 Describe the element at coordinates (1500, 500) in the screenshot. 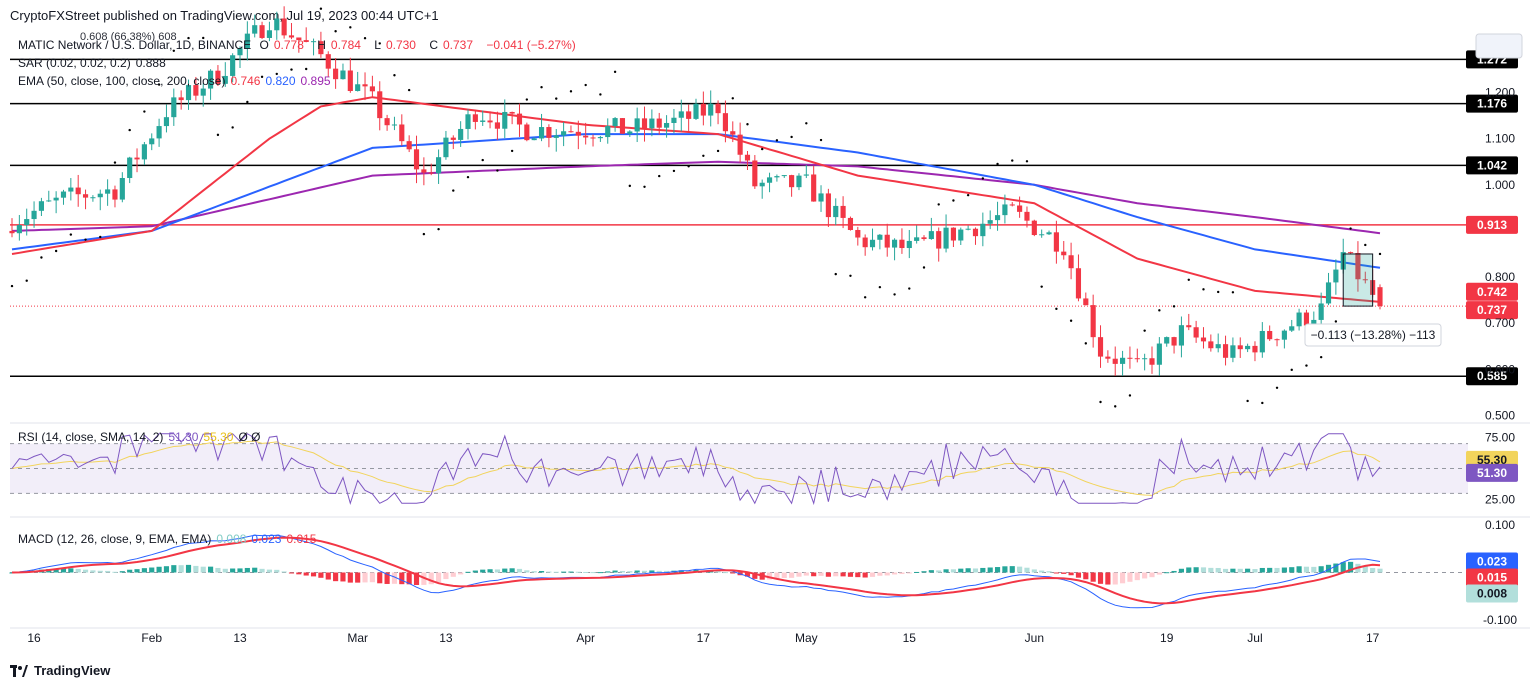

I see `rsi-tick: 25.00` at that location.